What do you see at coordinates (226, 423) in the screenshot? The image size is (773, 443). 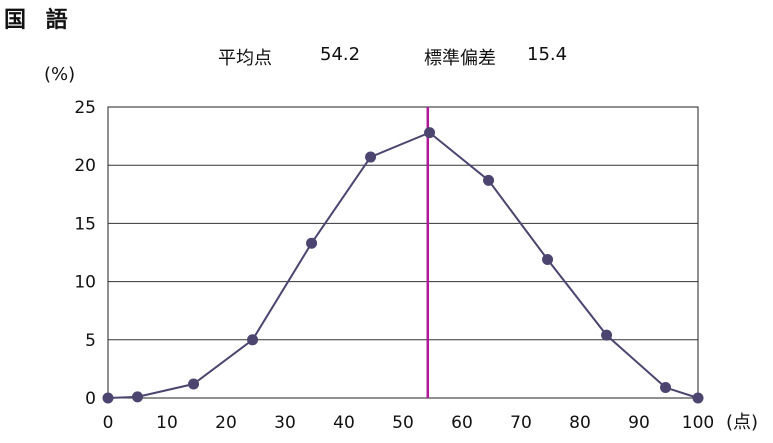 I see `x-tick-20: 20` at bounding box center [226, 423].